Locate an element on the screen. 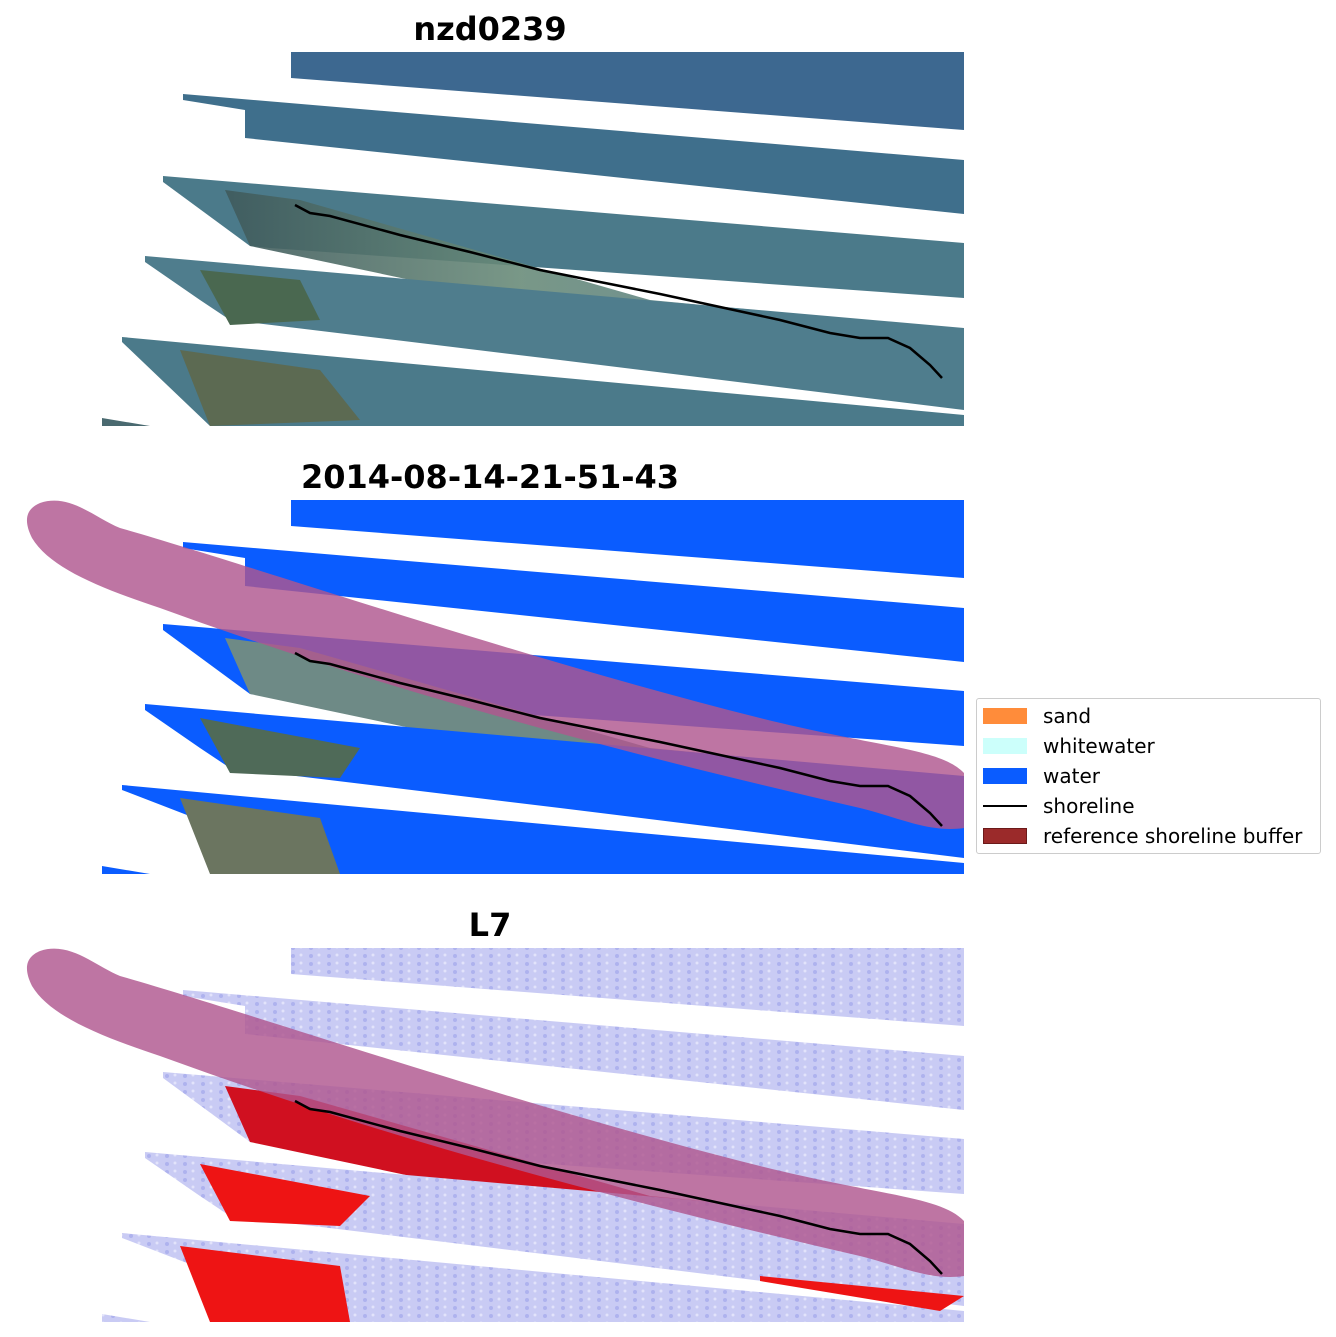 The width and height of the screenshot is (1336, 1337). sand-swatch is located at coordinates (1005, 716).